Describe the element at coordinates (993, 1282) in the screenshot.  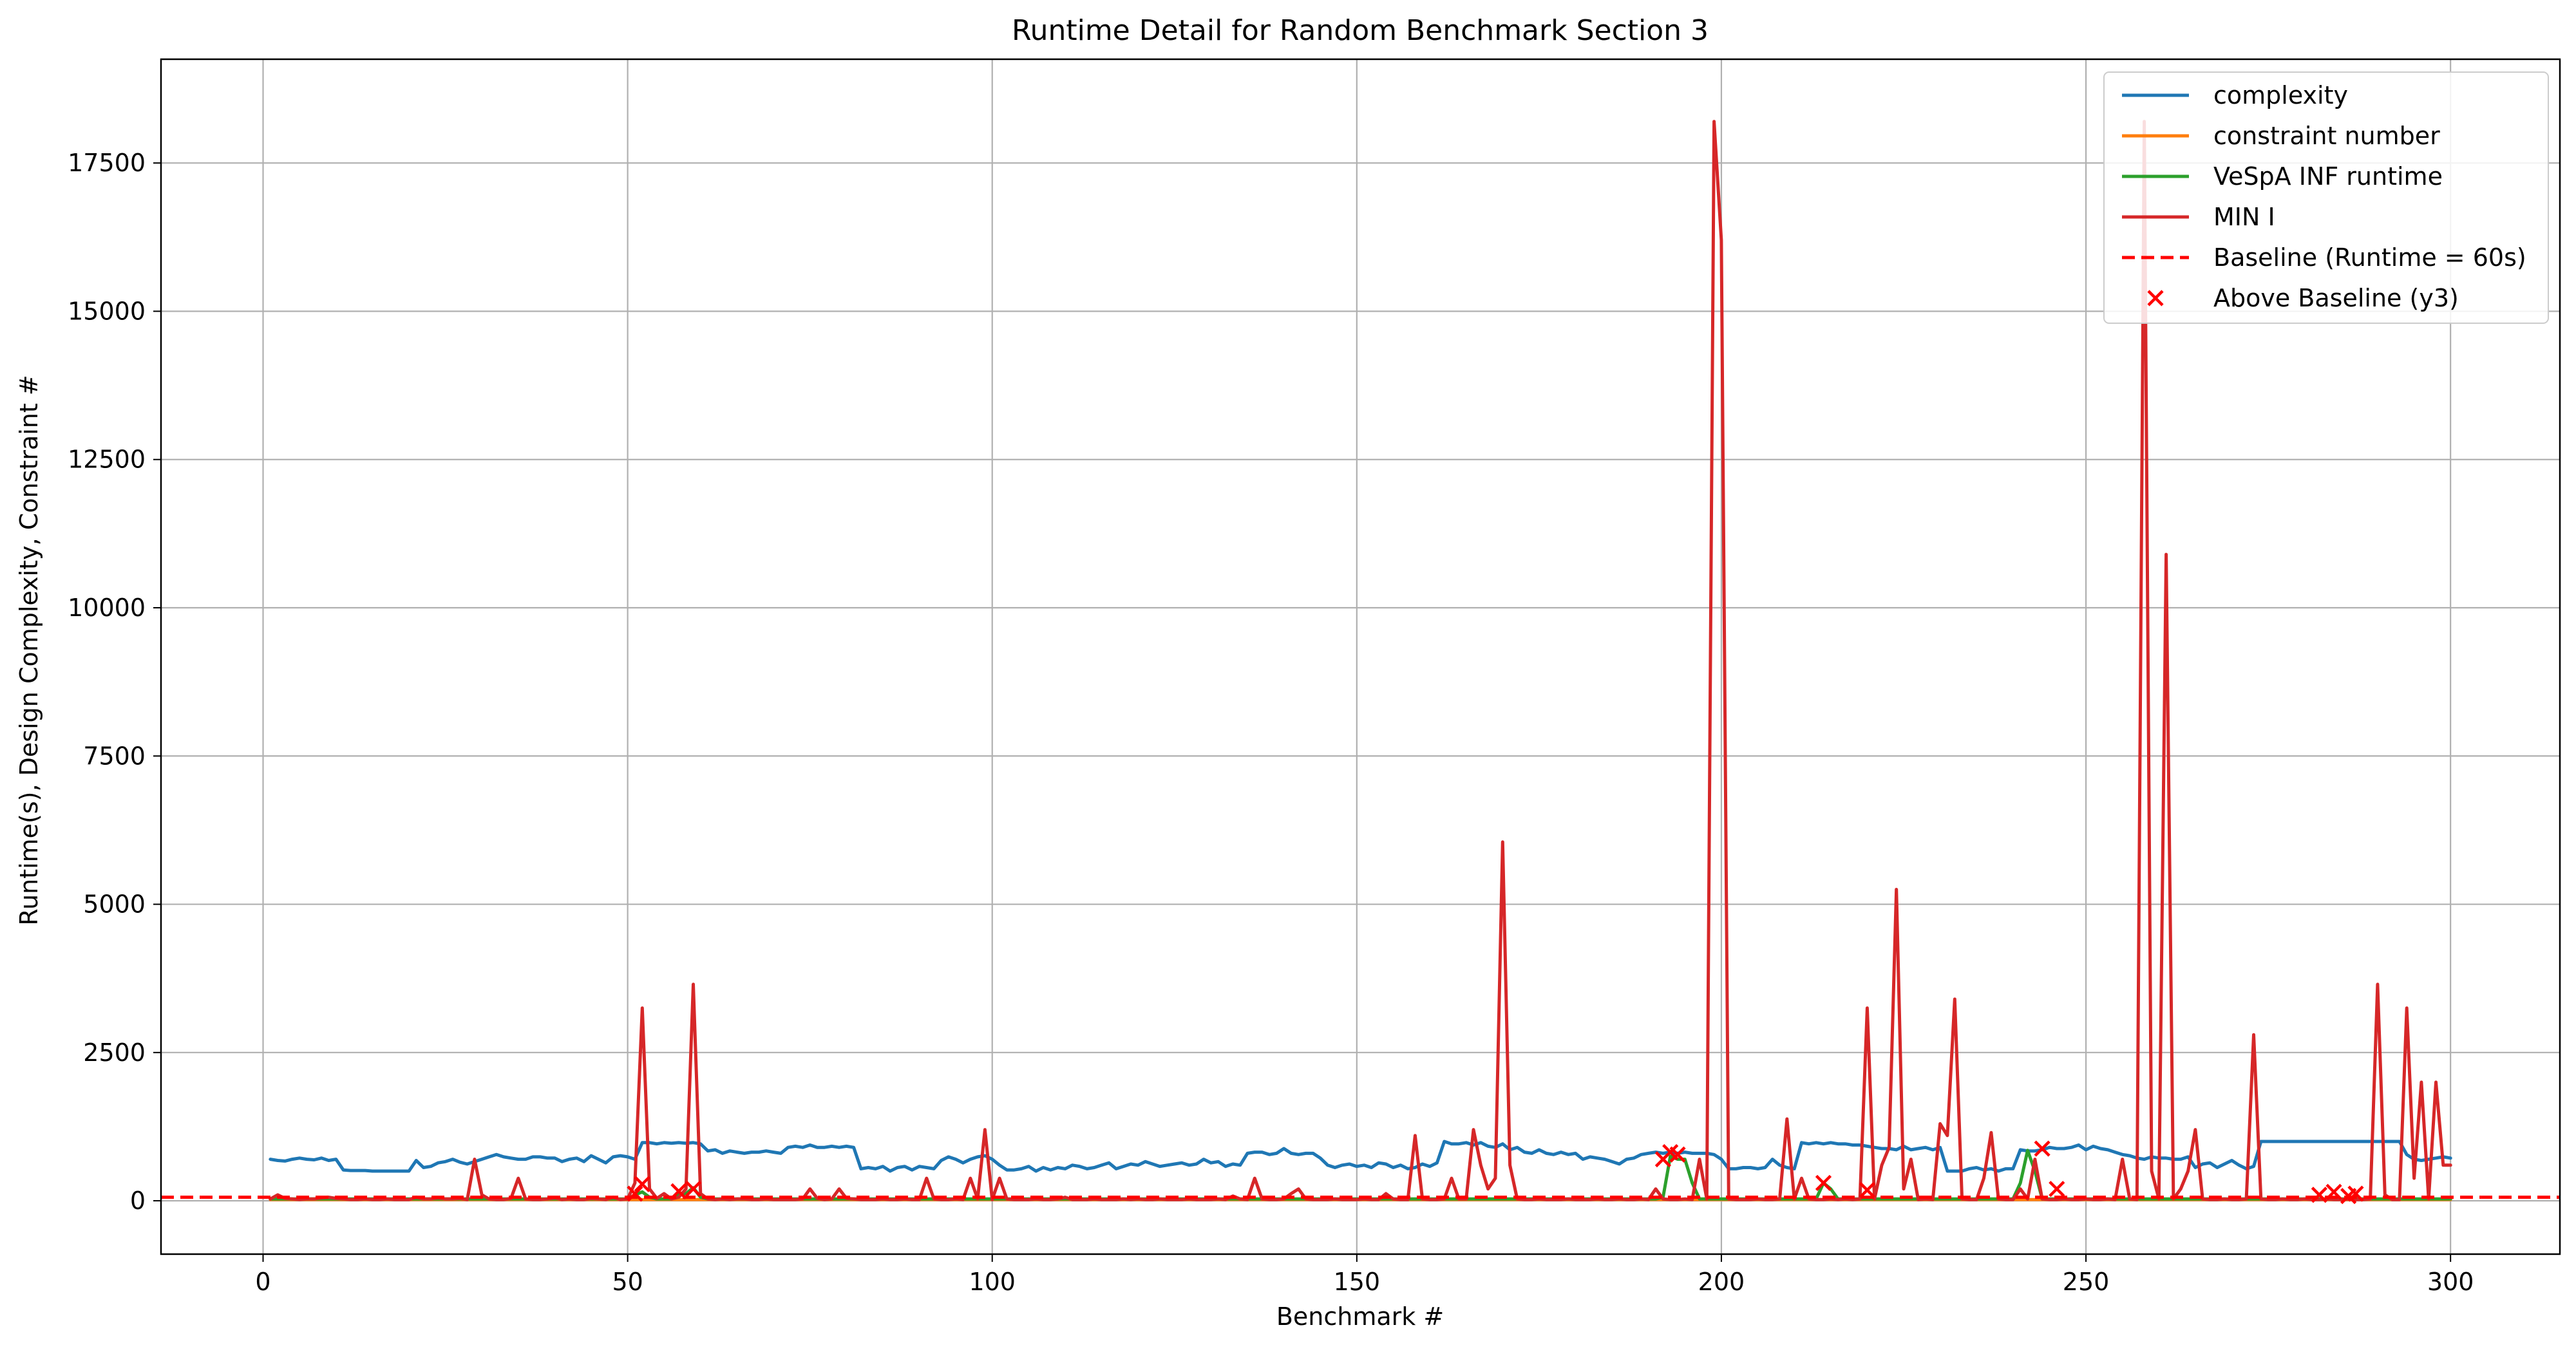
I see `x-tick-label: 100` at that location.